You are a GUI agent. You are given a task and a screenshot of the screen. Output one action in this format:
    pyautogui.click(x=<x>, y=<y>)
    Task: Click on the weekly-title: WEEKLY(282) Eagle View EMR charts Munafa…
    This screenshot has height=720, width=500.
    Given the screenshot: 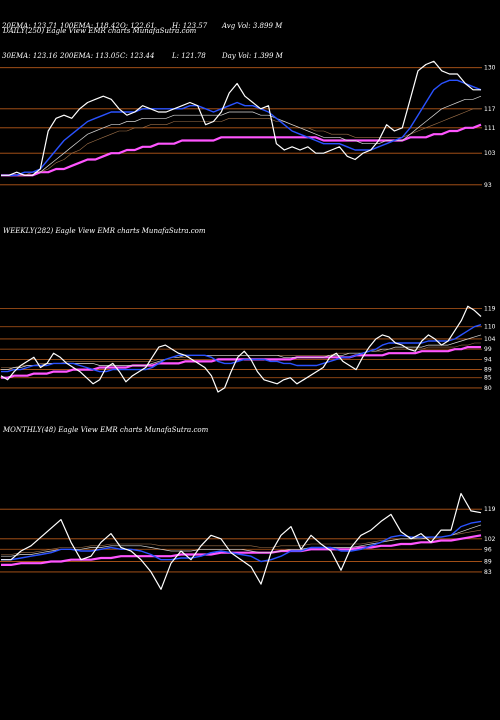 What is the action you would take?
    pyautogui.click(x=104, y=231)
    